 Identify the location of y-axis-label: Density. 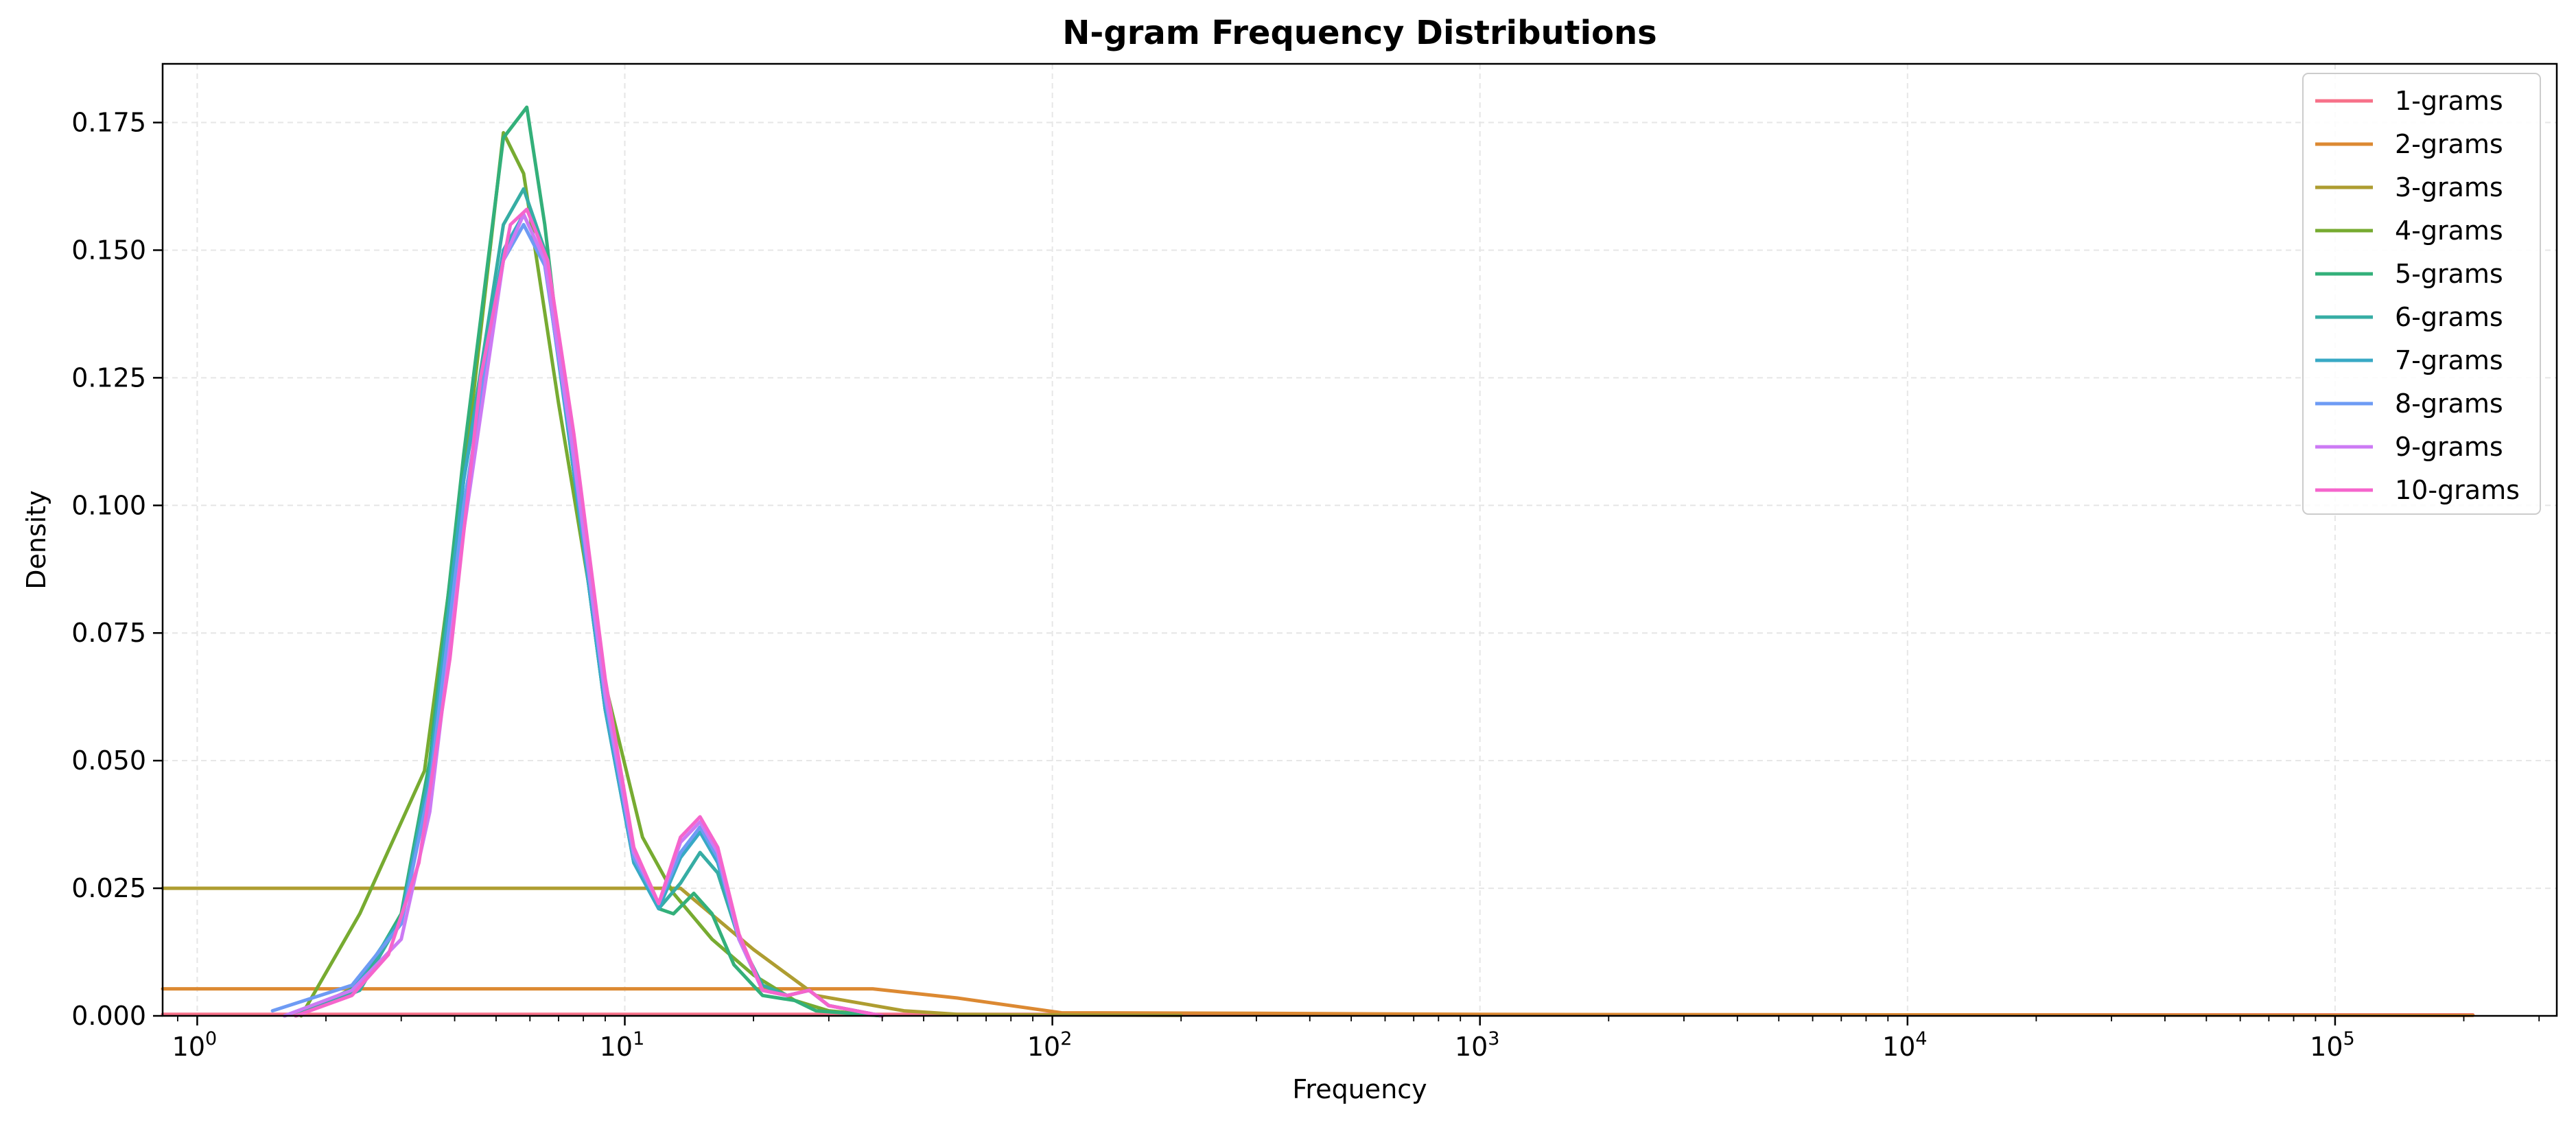
(36, 539).